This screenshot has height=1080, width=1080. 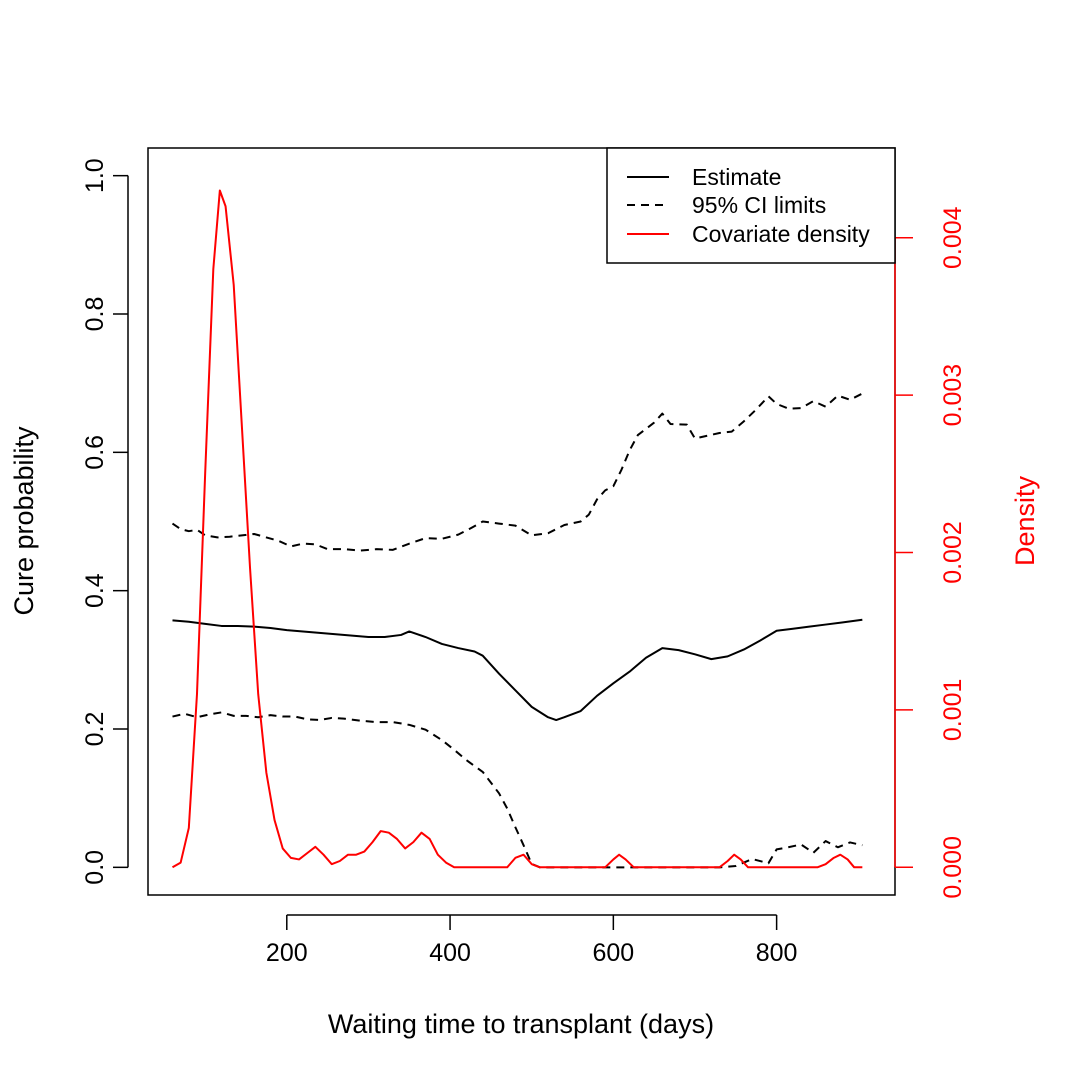 I want to click on y-axis: 0.0 0.2 0.4 0.6 0.8 1.0, so click(x=105, y=521).